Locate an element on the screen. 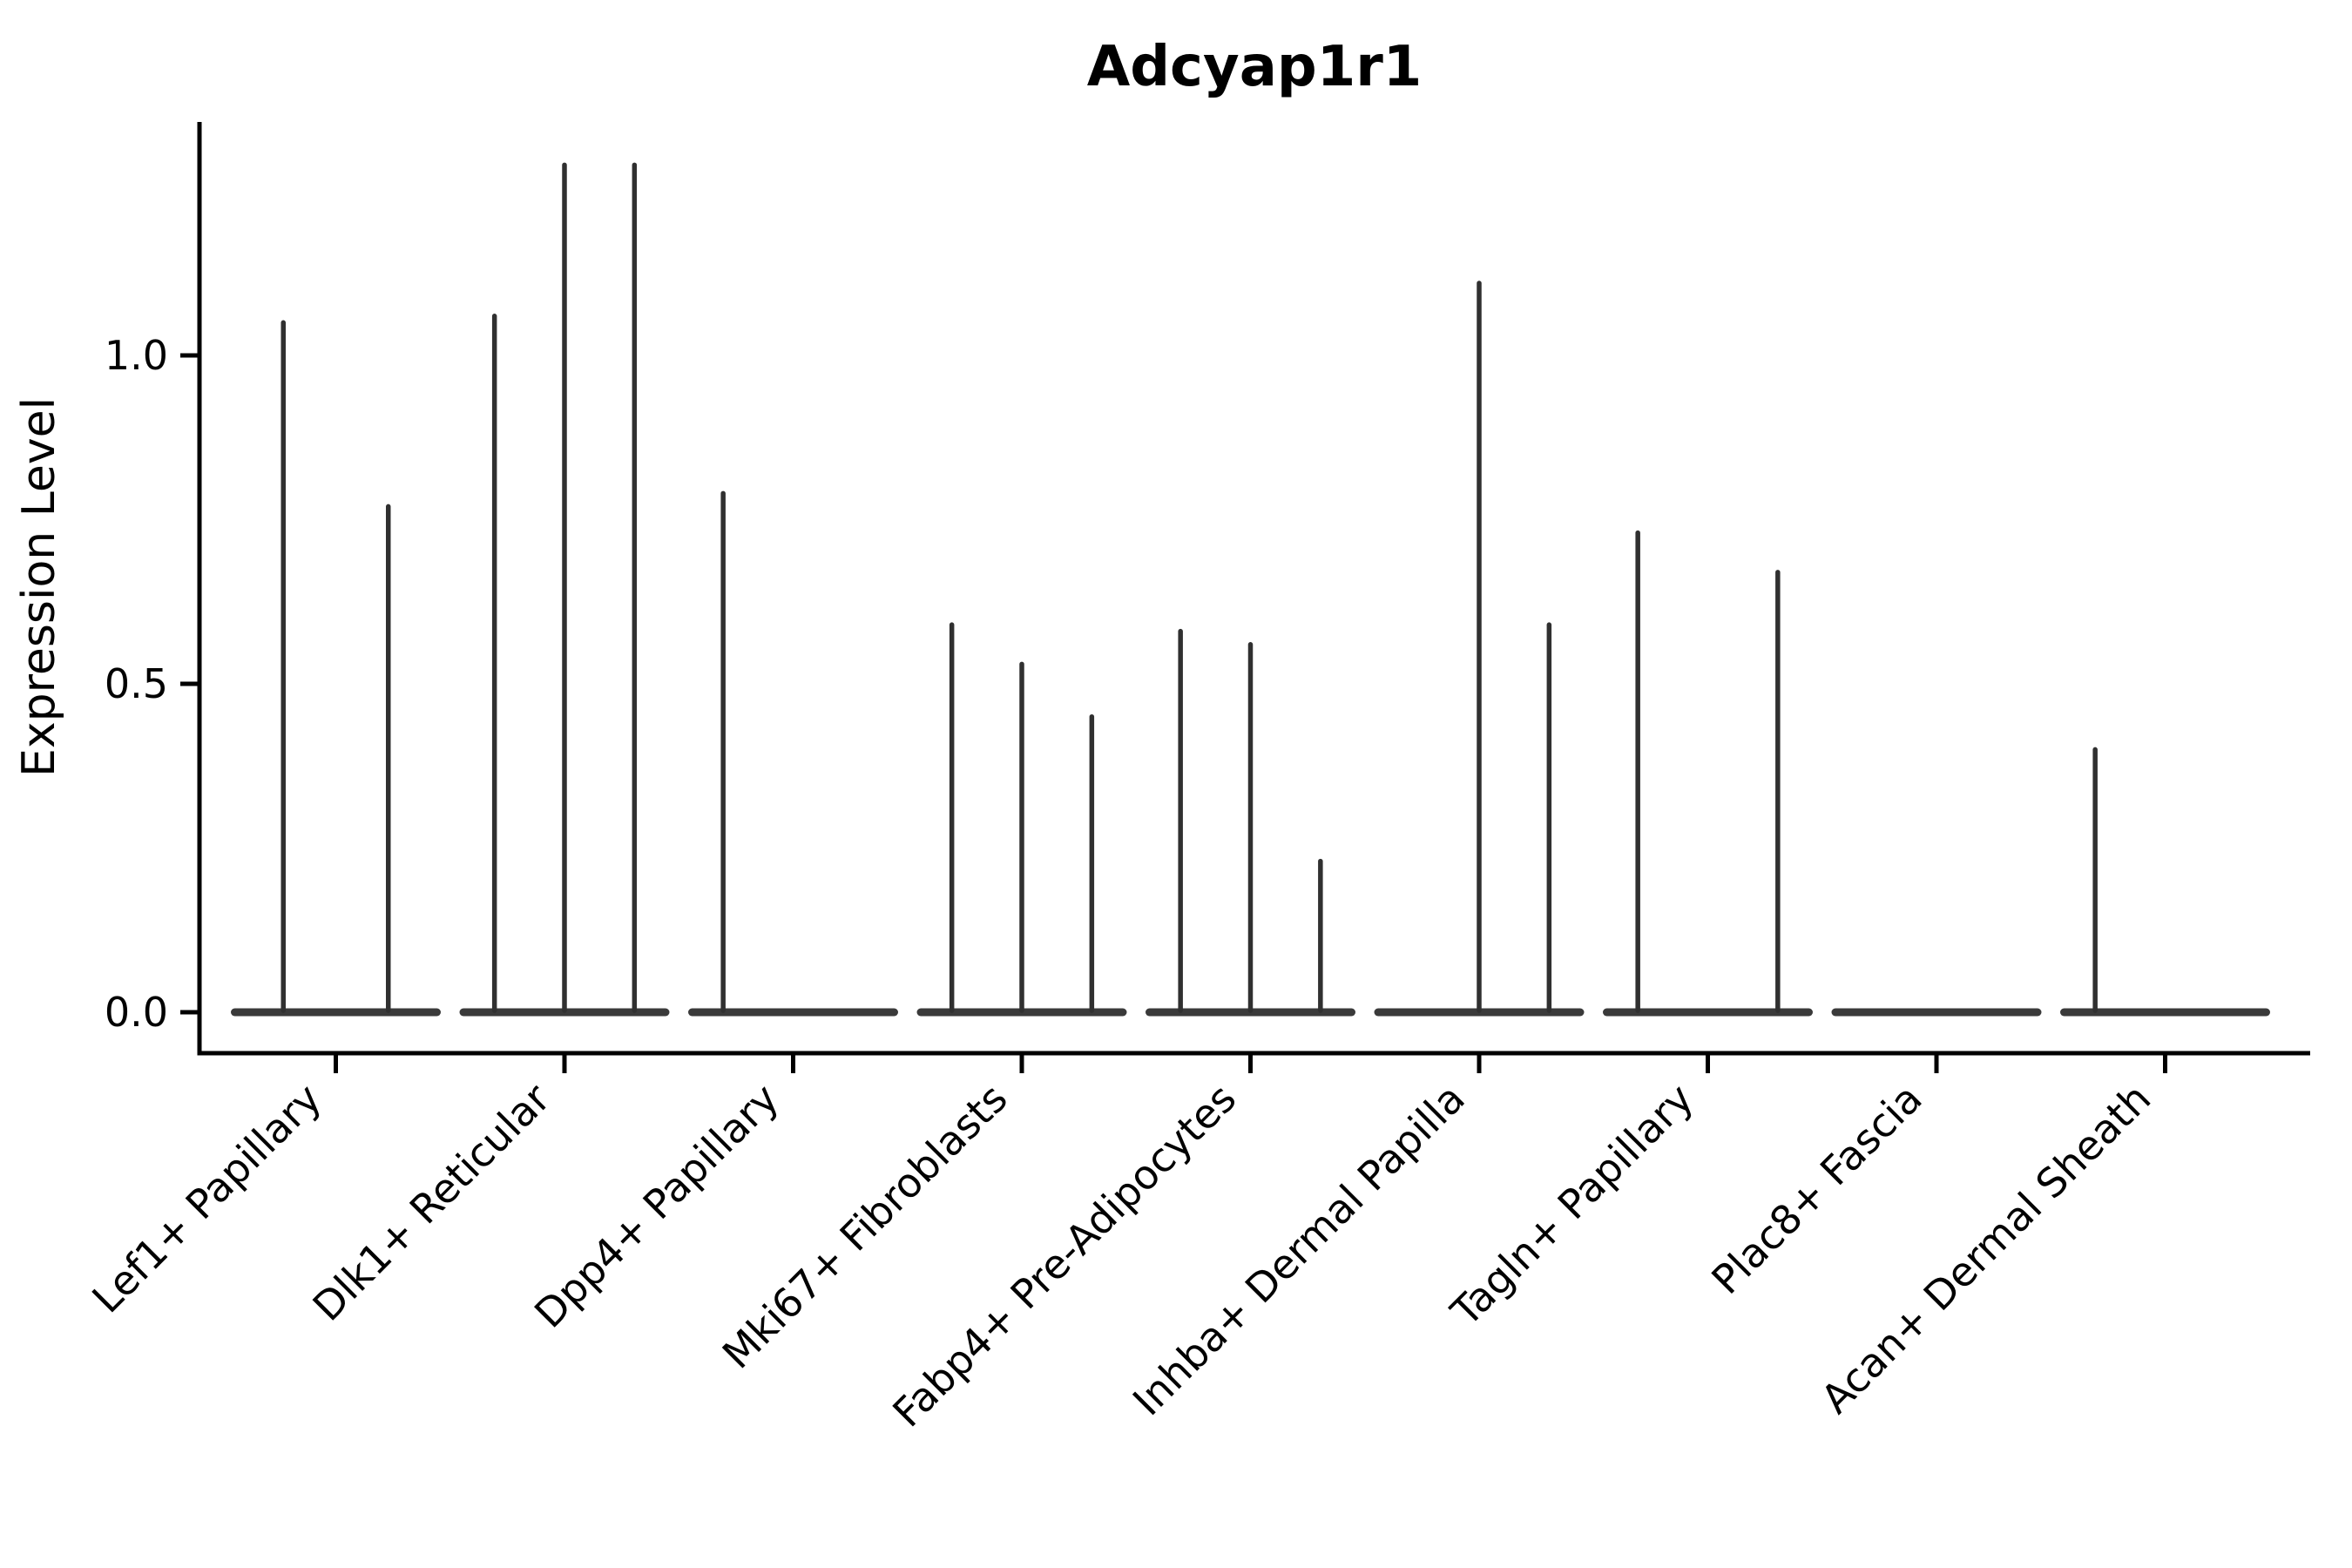  y-tick-label: 0.0 is located at coordinates (136, 1013).